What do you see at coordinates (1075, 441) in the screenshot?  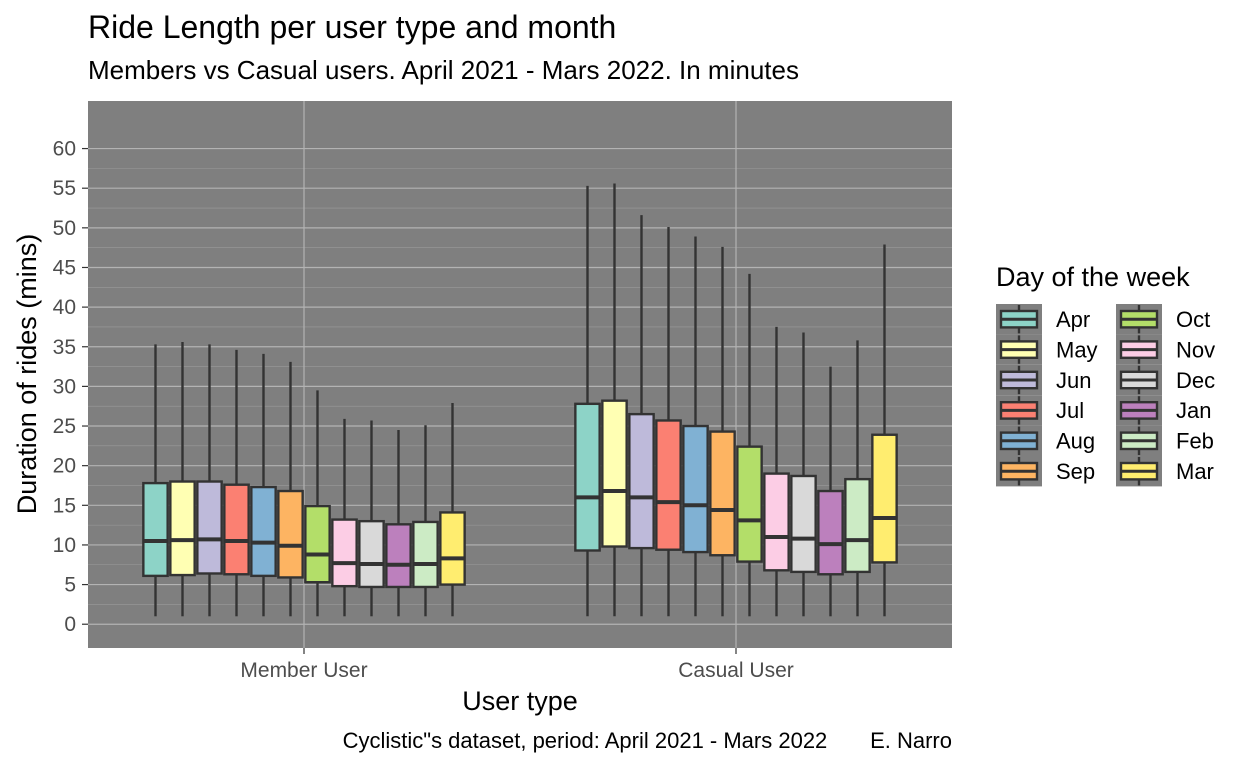 I see `legend-label: Aug` at bounding box center [1075, 441].